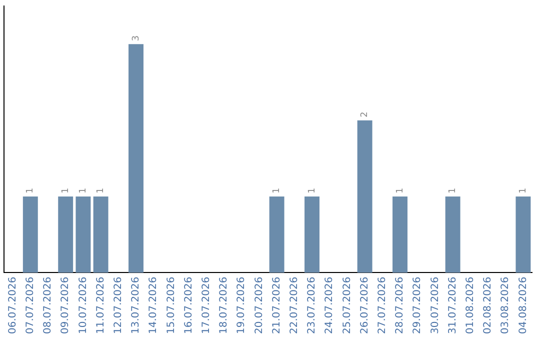 The image size is (540, 340). I want to click on x-tick-label: 28.07.2026, so click(400, 305).